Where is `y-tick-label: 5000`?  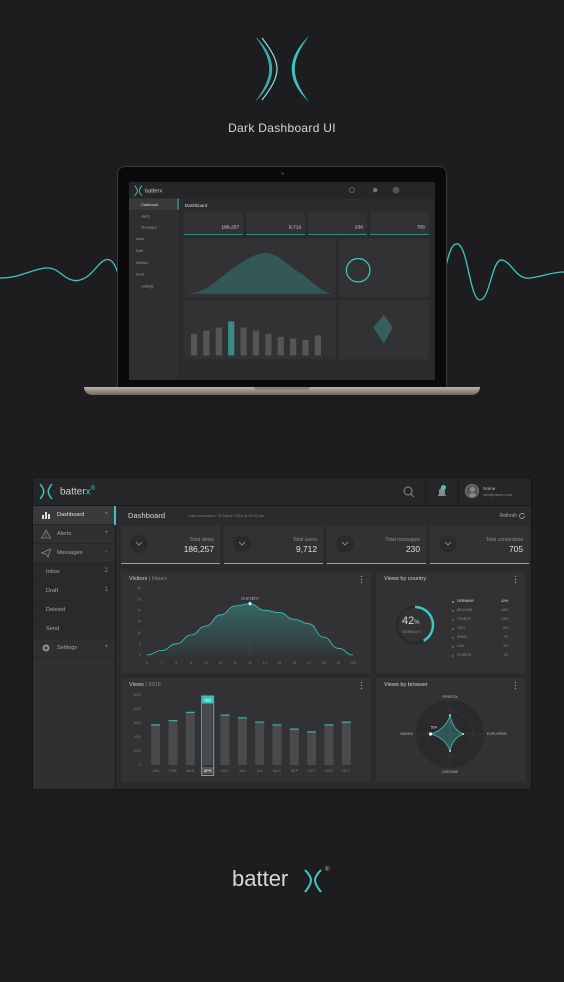 y-tick-label: 5000 is located at coordinates (137, 695).